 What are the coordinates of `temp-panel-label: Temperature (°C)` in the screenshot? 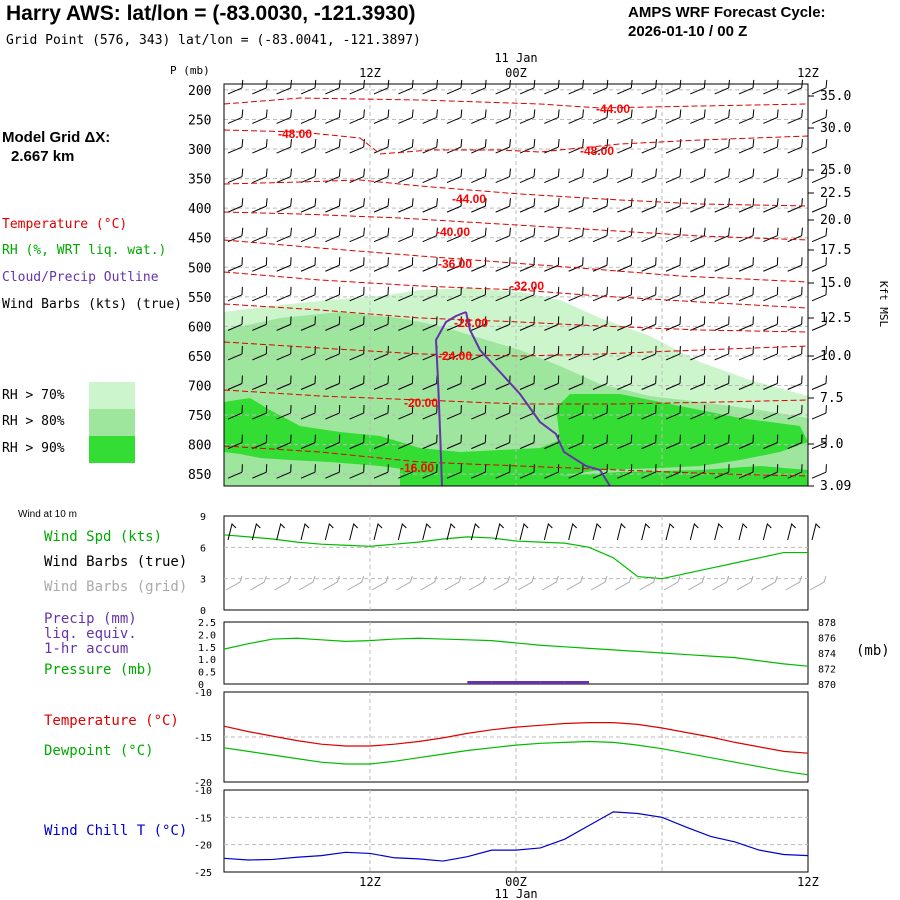 It's located at (111, 721).